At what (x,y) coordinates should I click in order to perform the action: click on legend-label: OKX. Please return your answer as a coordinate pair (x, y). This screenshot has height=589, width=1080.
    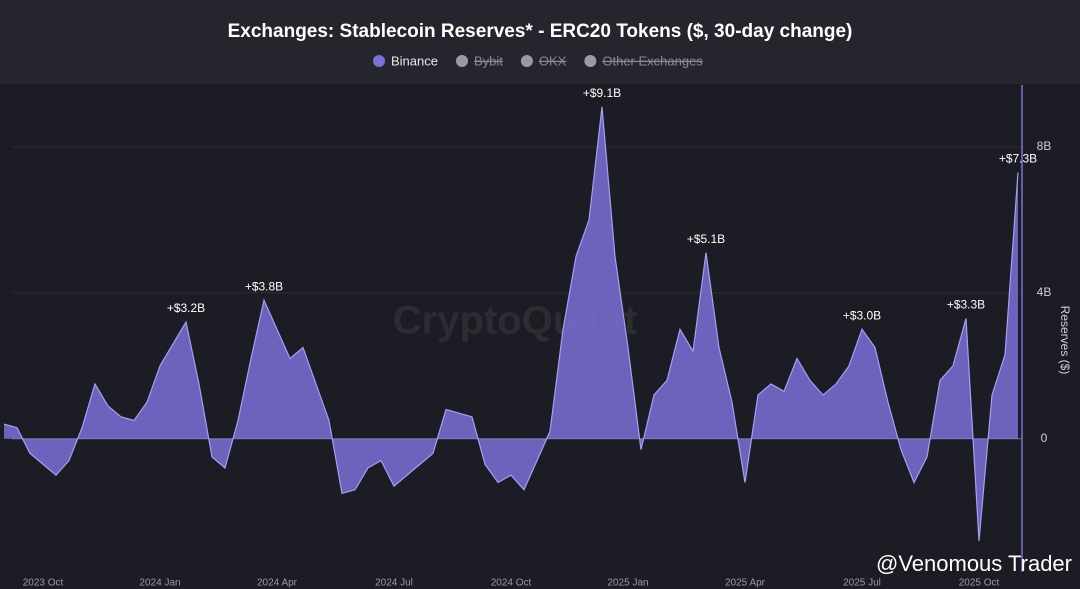
    Looking at the image, I should click on (553, 60).